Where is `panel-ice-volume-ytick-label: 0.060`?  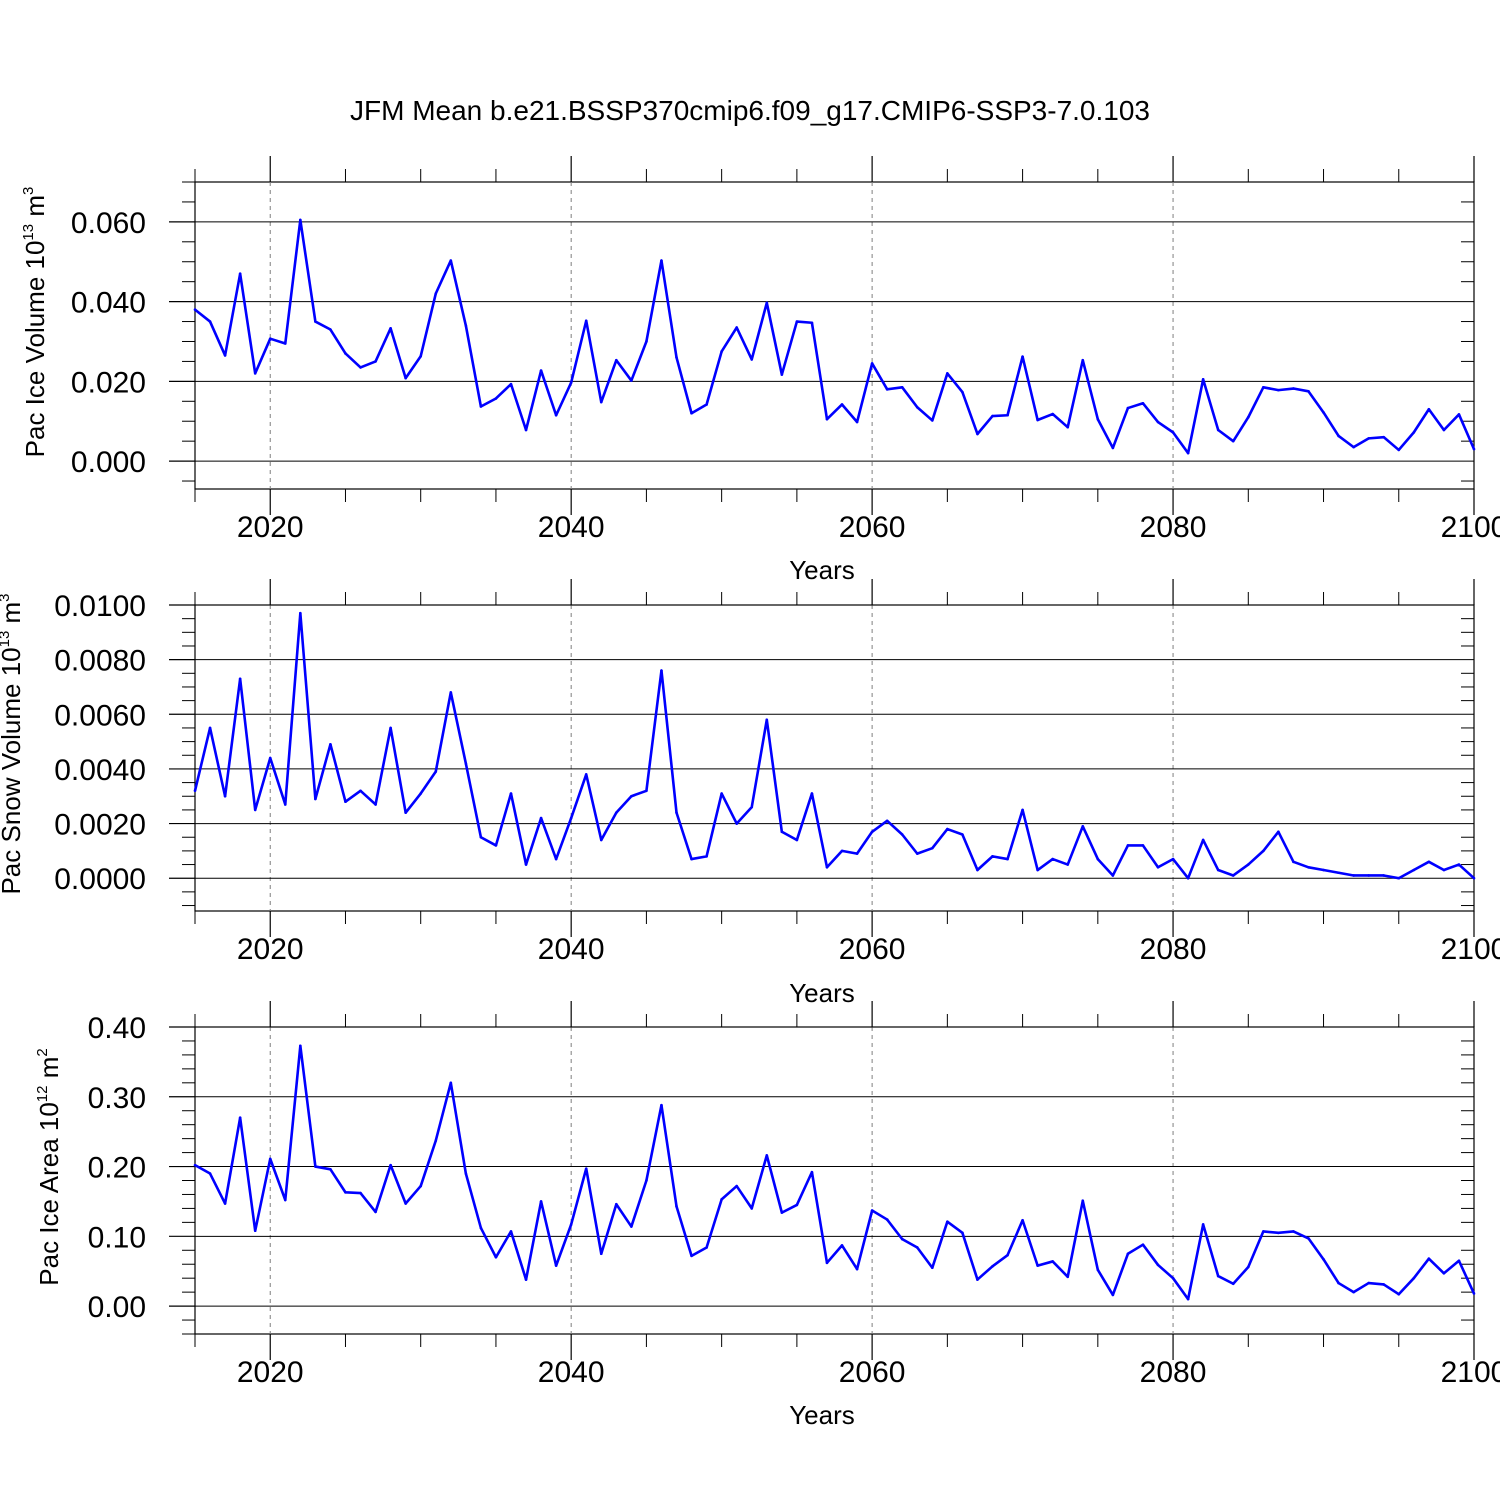
panel-ice-volume-ytick-label: 0.060 is located at coordinates (108, 223).